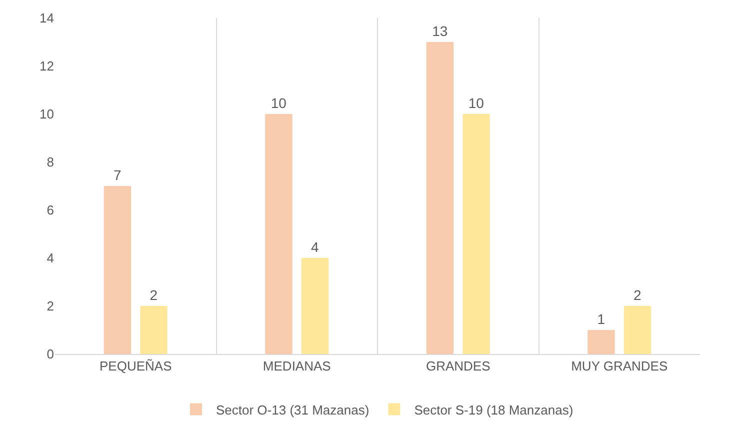  Describe the element at coordinates (50, 162) in the screenshot. I see `y-tick-label: 8` at that location.